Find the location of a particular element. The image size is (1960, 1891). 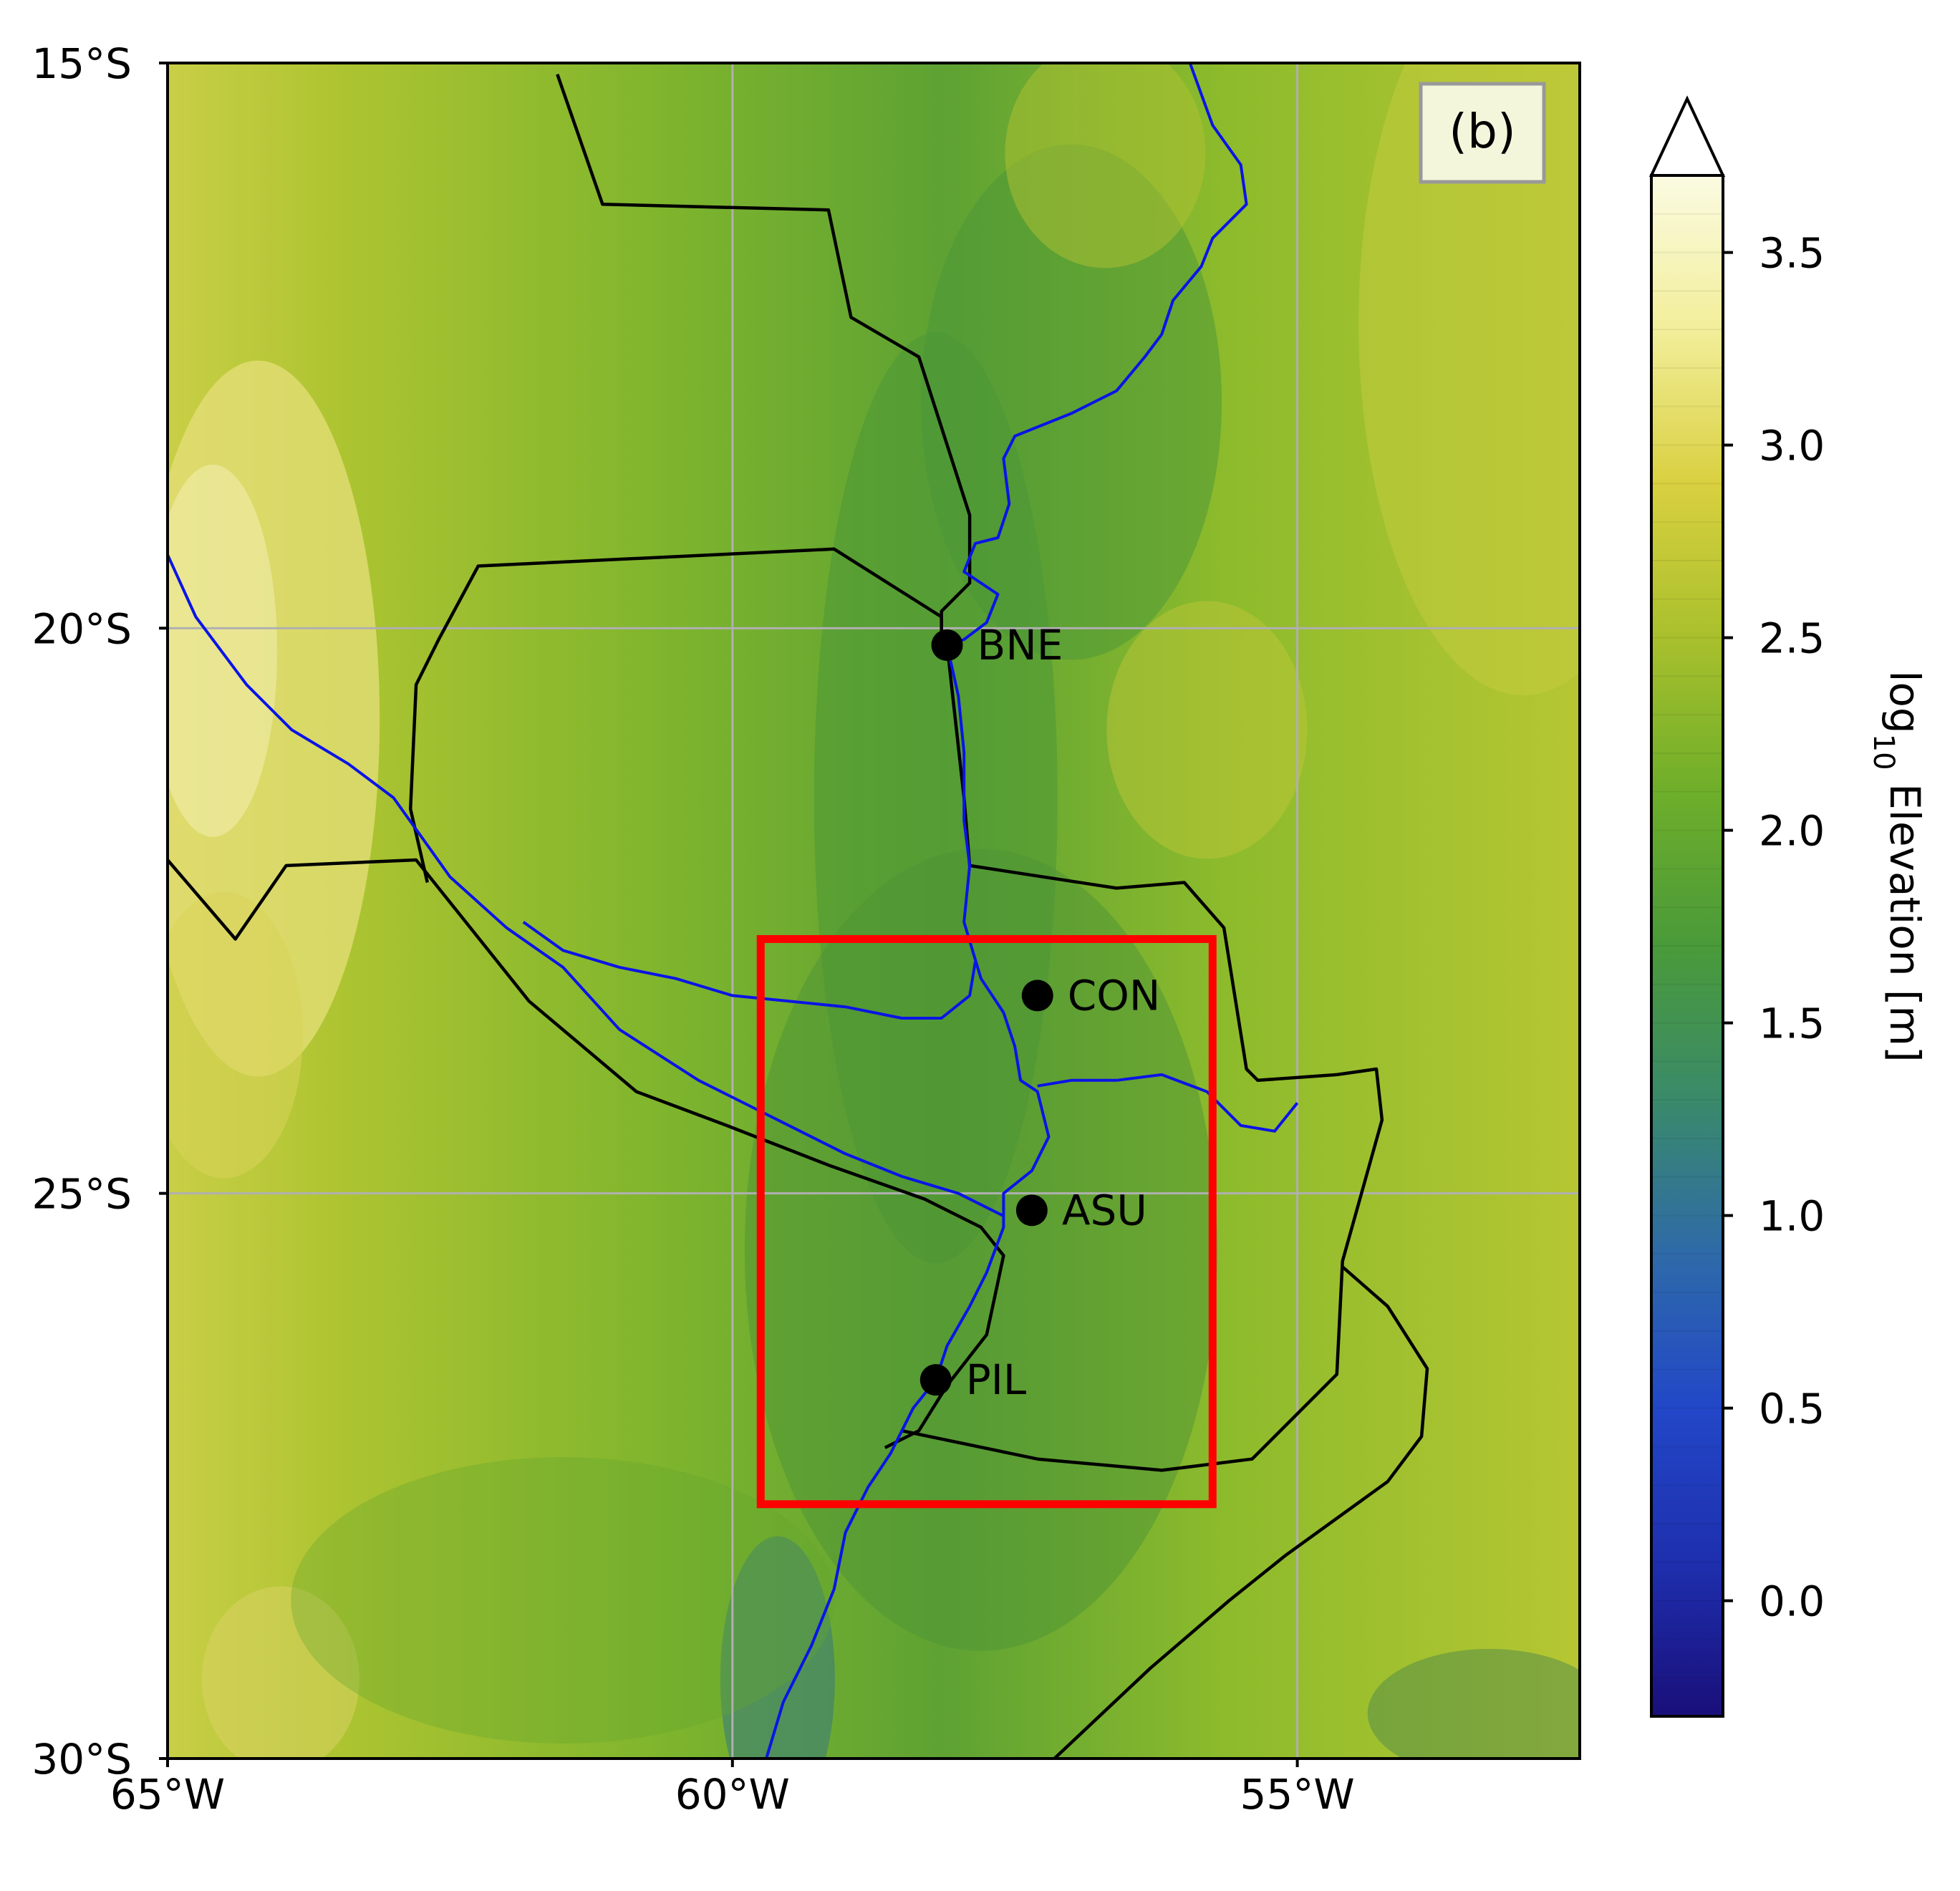

lon-tick-label: 60°W is located at coordinates (732, 1794).